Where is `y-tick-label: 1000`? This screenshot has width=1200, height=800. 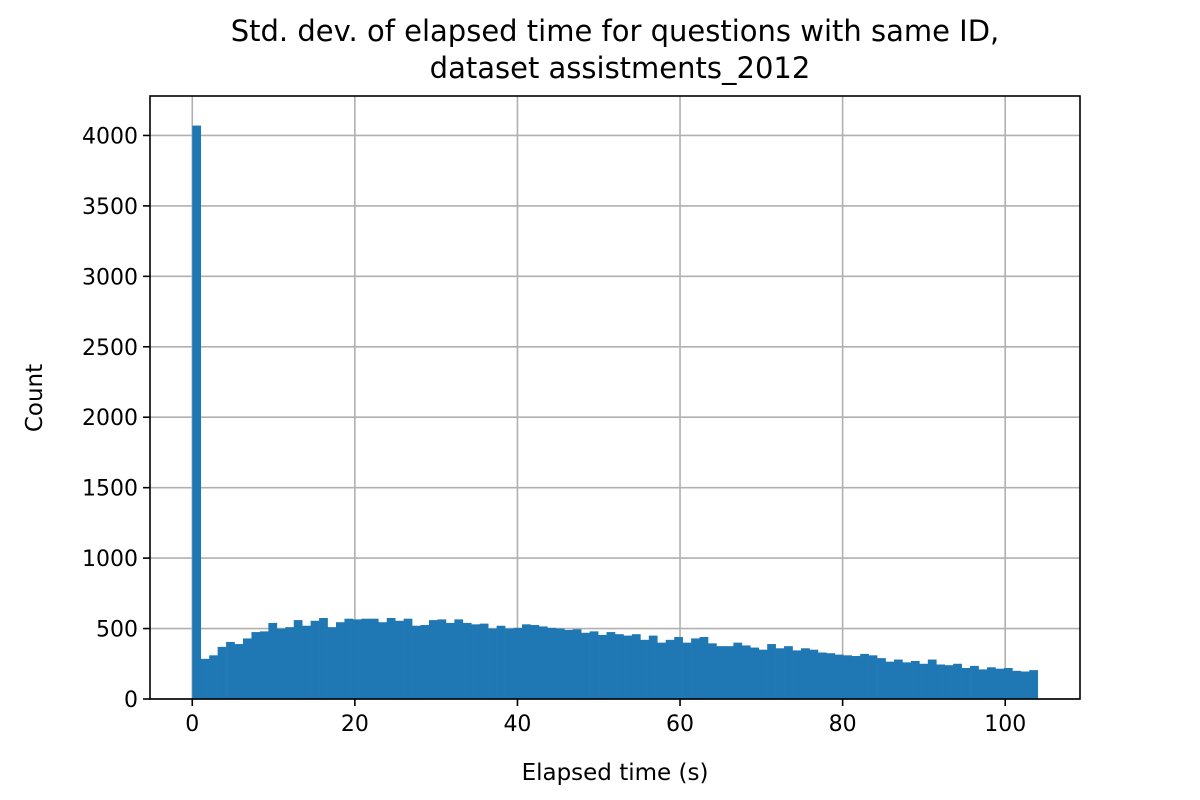 y-tick-label: 1000 is located at coordinates (110, 559).